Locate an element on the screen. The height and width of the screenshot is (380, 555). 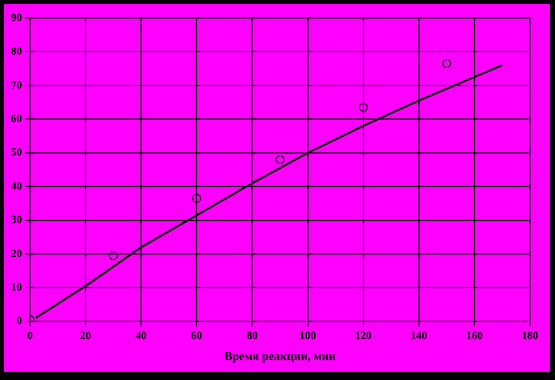
y-tick-label: 60 is located at coordinates (16, 118).